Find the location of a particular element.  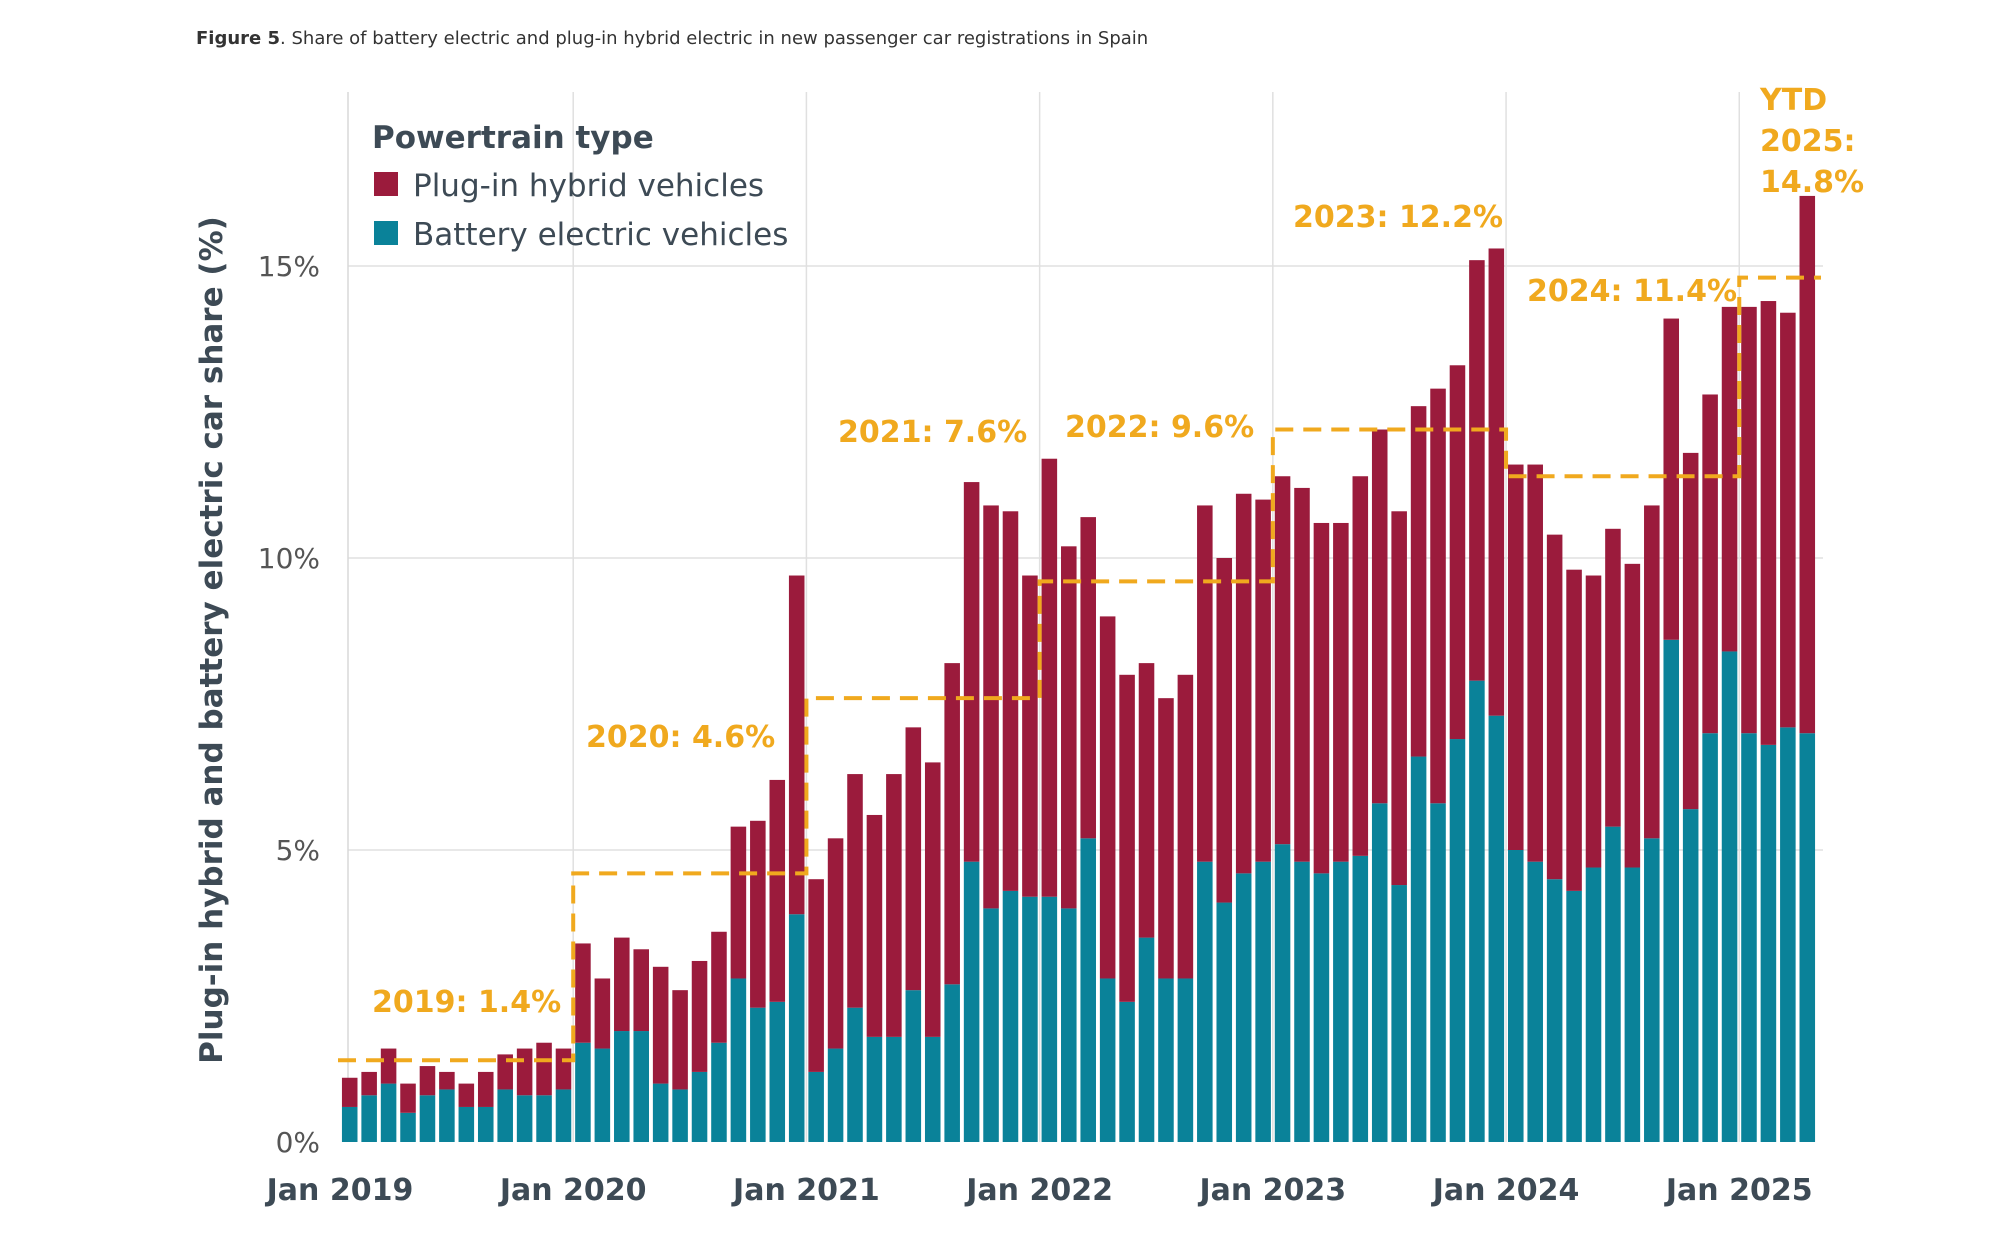

annotation-label: 2019: 1.4% is located at coordinates (466, 1002).